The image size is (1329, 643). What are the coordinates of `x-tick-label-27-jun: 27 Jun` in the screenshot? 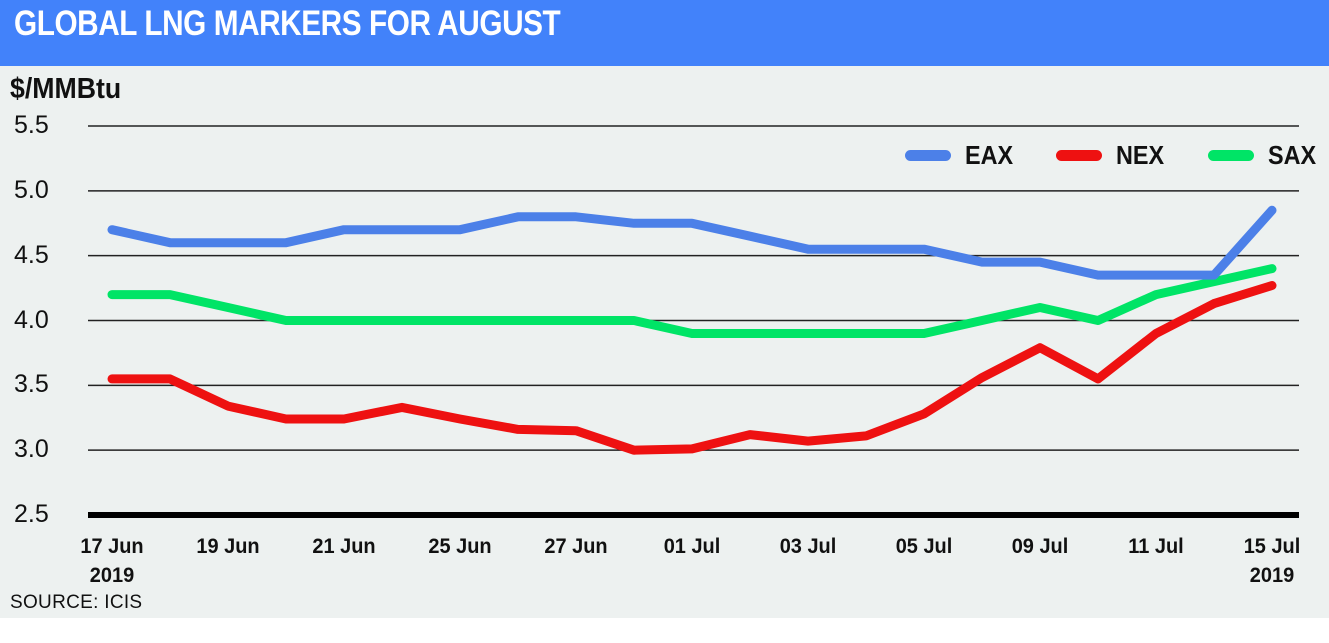 It's located at (576, 546).